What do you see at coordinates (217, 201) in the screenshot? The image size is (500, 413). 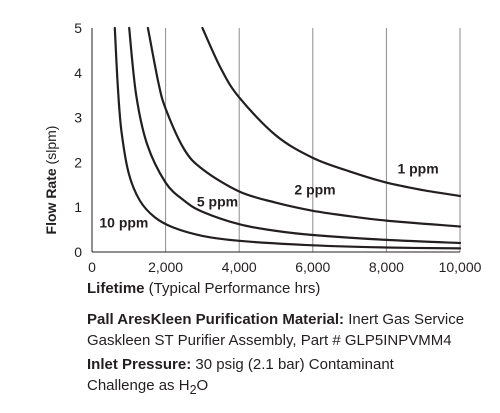 I see `series-label-3: 5 ppm` at bounding box center [217, 201].